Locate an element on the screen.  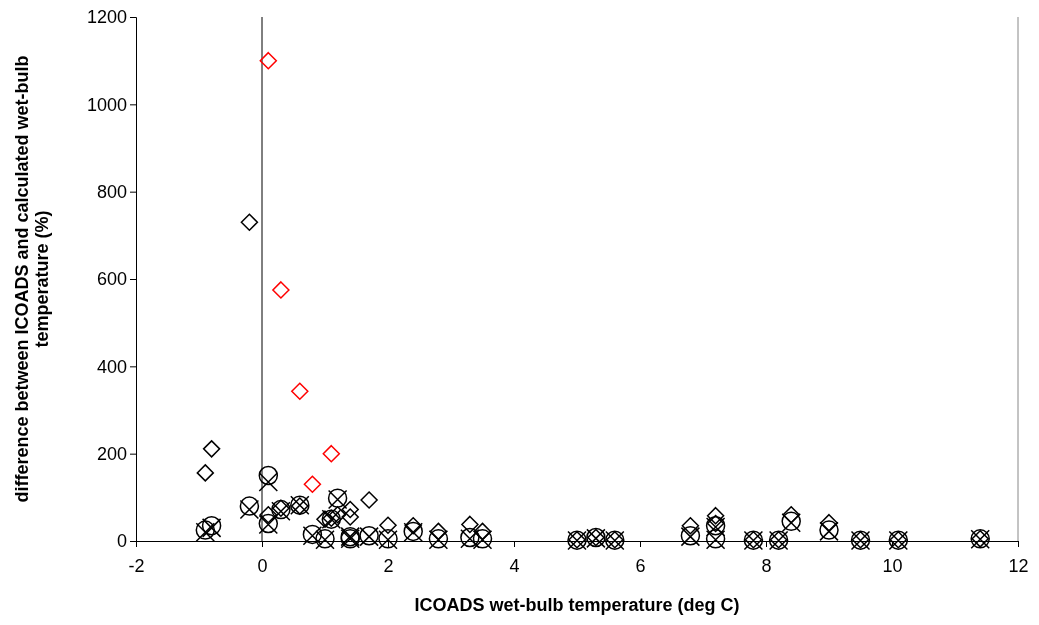
x-axis-title: ICOADS wet-bulb temperature (deg C) is located at coordinates (577, 605).